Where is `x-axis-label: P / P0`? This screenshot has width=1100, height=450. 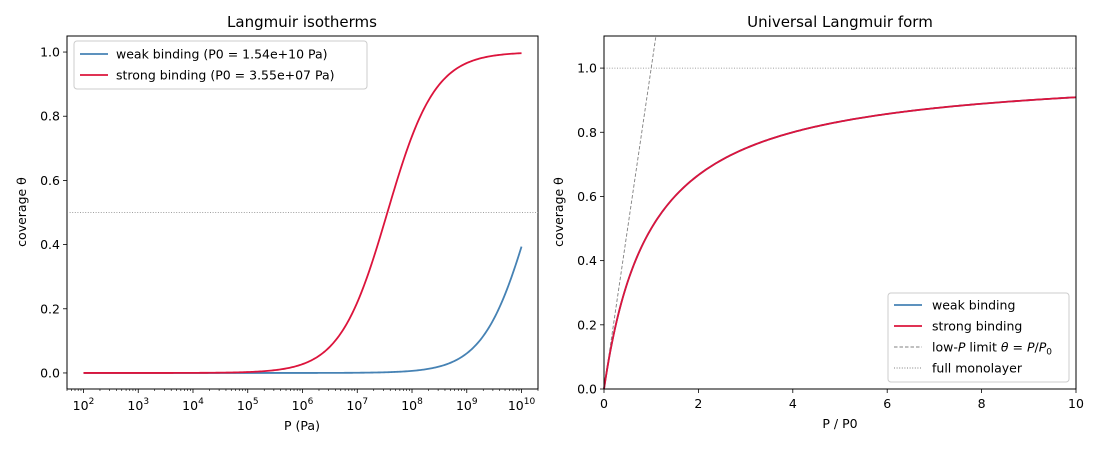 x-axis-label: P / P0 is located at coordinates (839, 423).